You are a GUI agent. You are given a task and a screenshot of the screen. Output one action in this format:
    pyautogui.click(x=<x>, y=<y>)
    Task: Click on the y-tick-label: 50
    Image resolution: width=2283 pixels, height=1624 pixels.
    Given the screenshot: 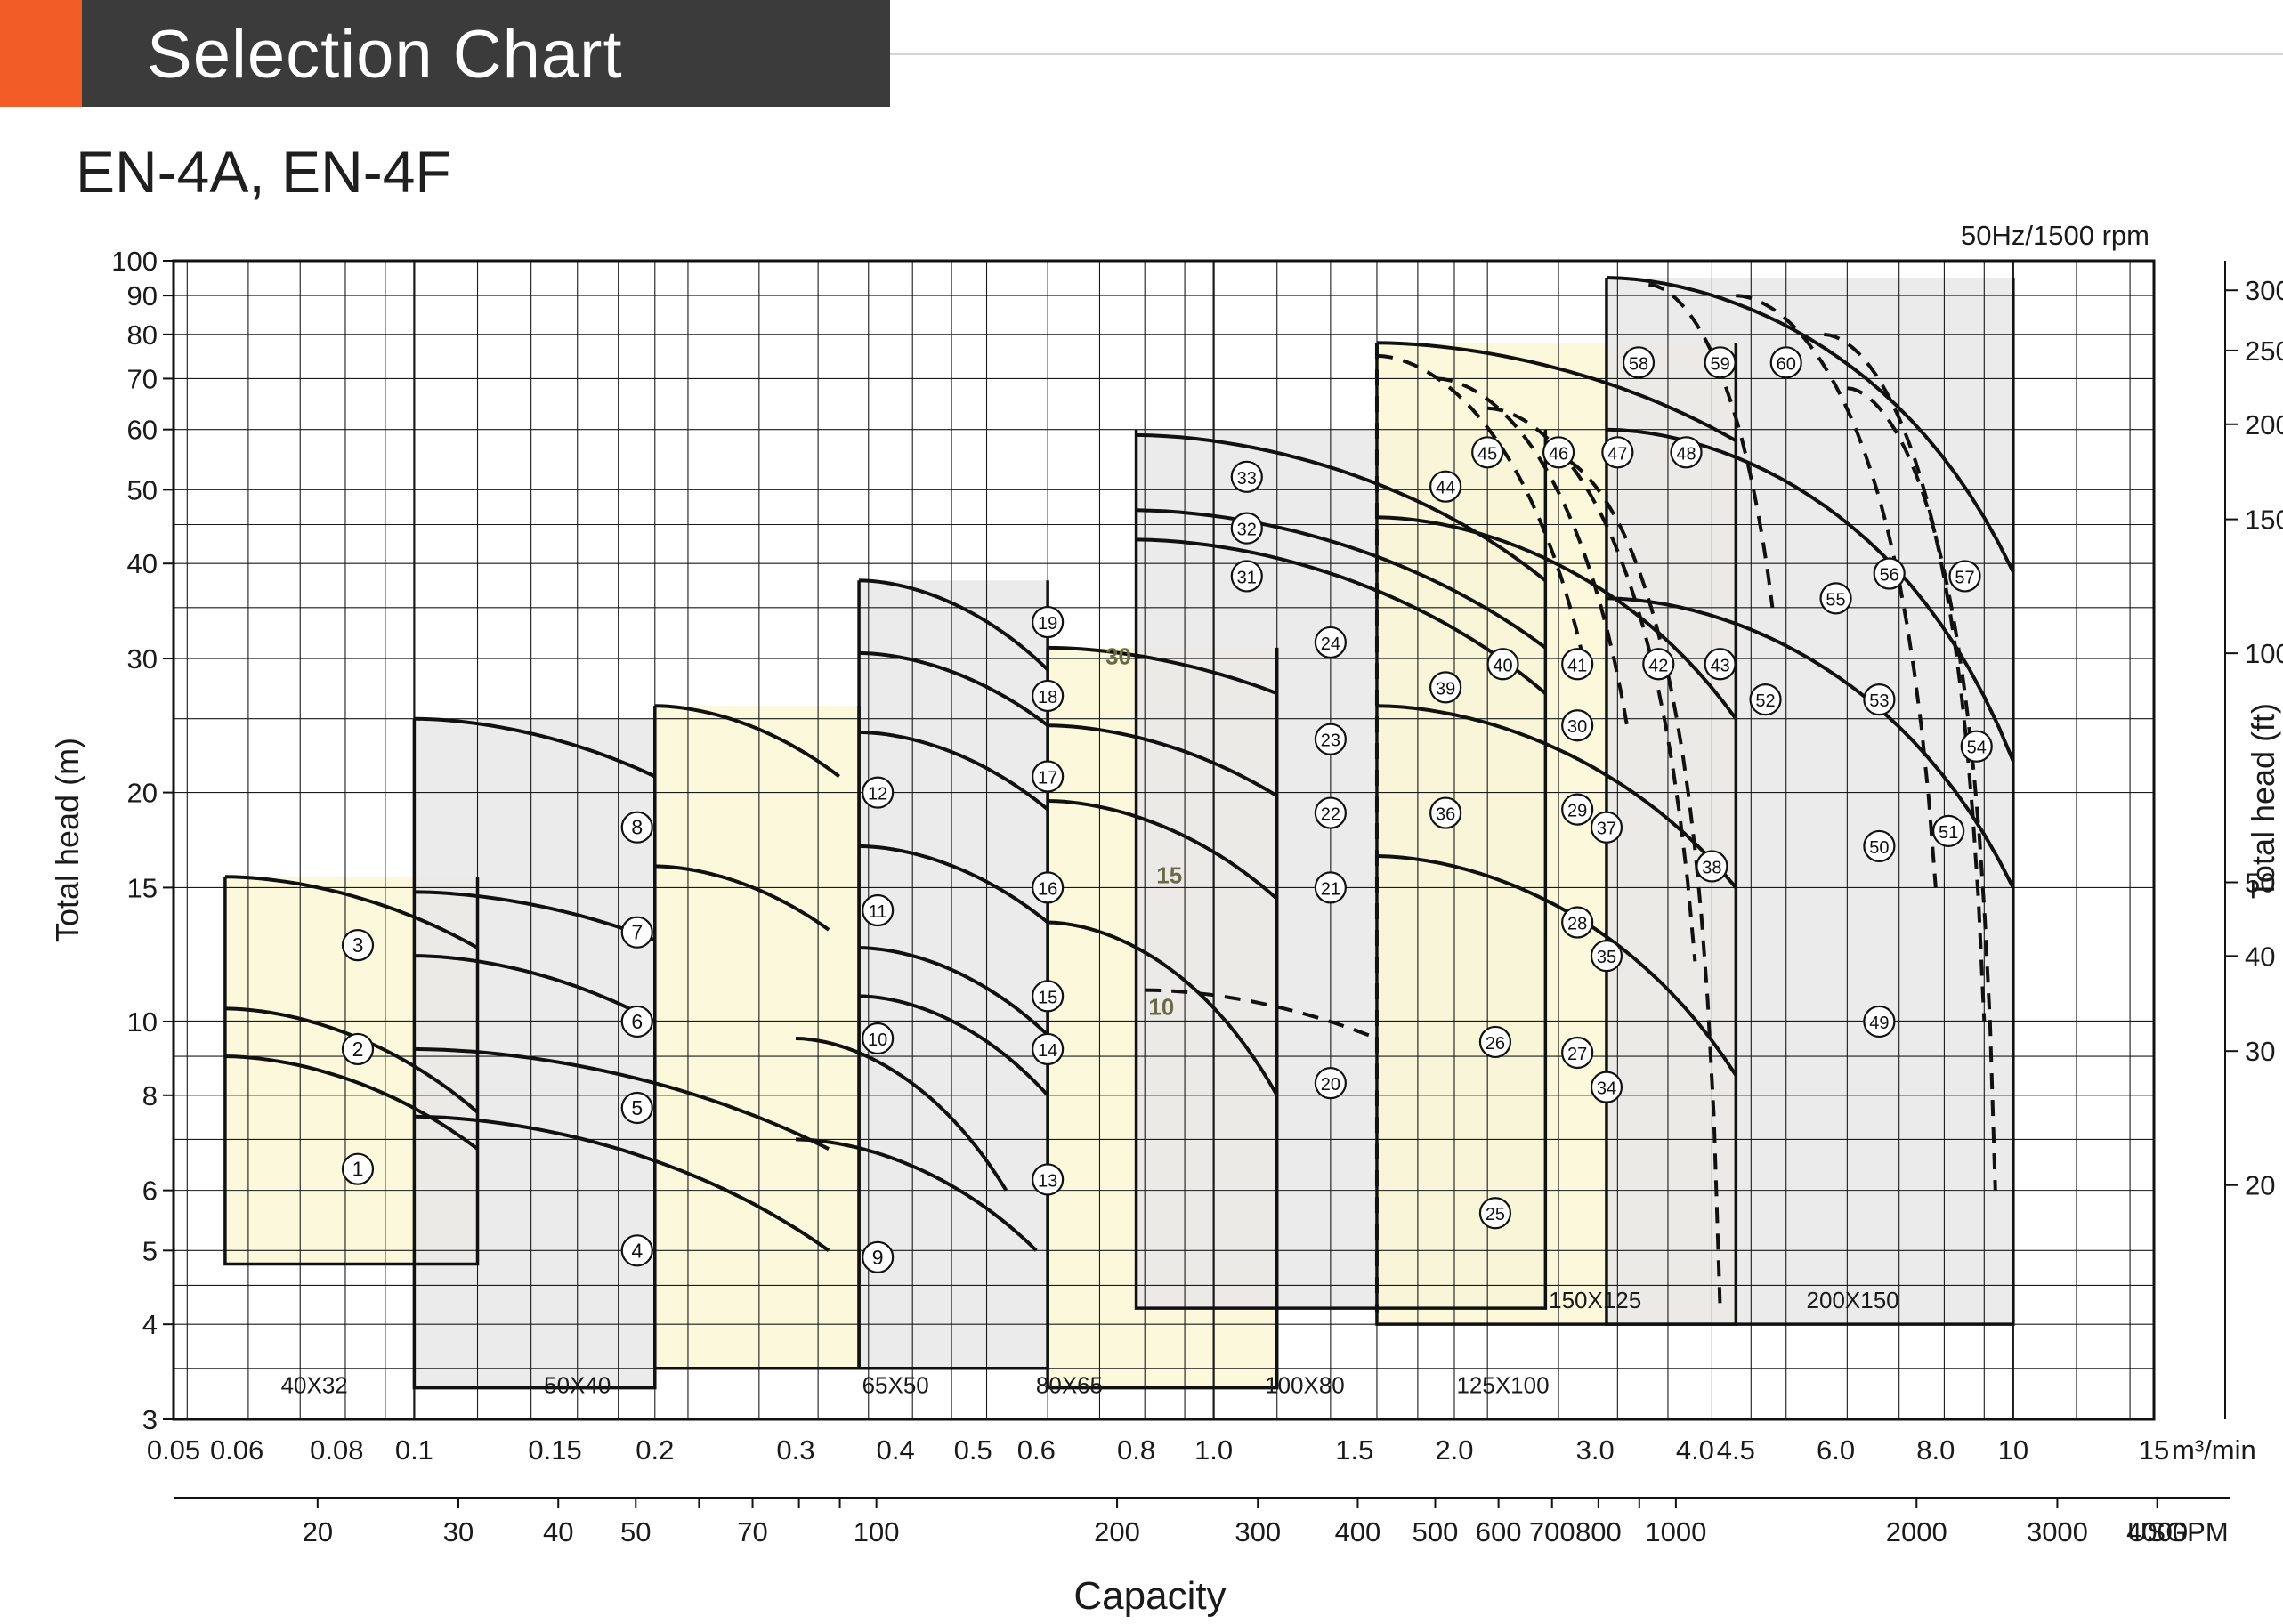 What is the action you would take?
    pyautogui.click(x=142, y=489)
    